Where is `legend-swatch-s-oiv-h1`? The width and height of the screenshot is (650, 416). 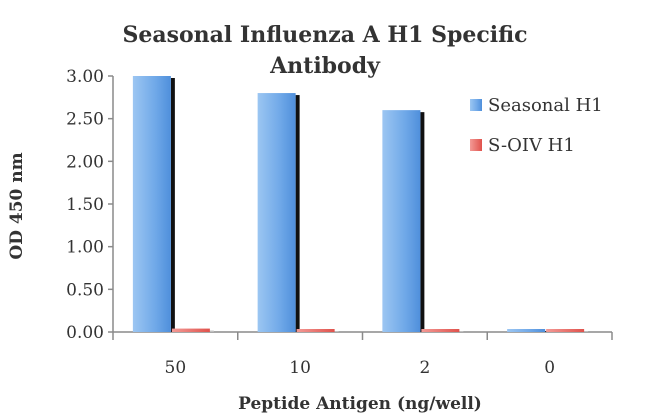
legend-swatch-s-oiv-h1 is located at coordinates (476, 145).